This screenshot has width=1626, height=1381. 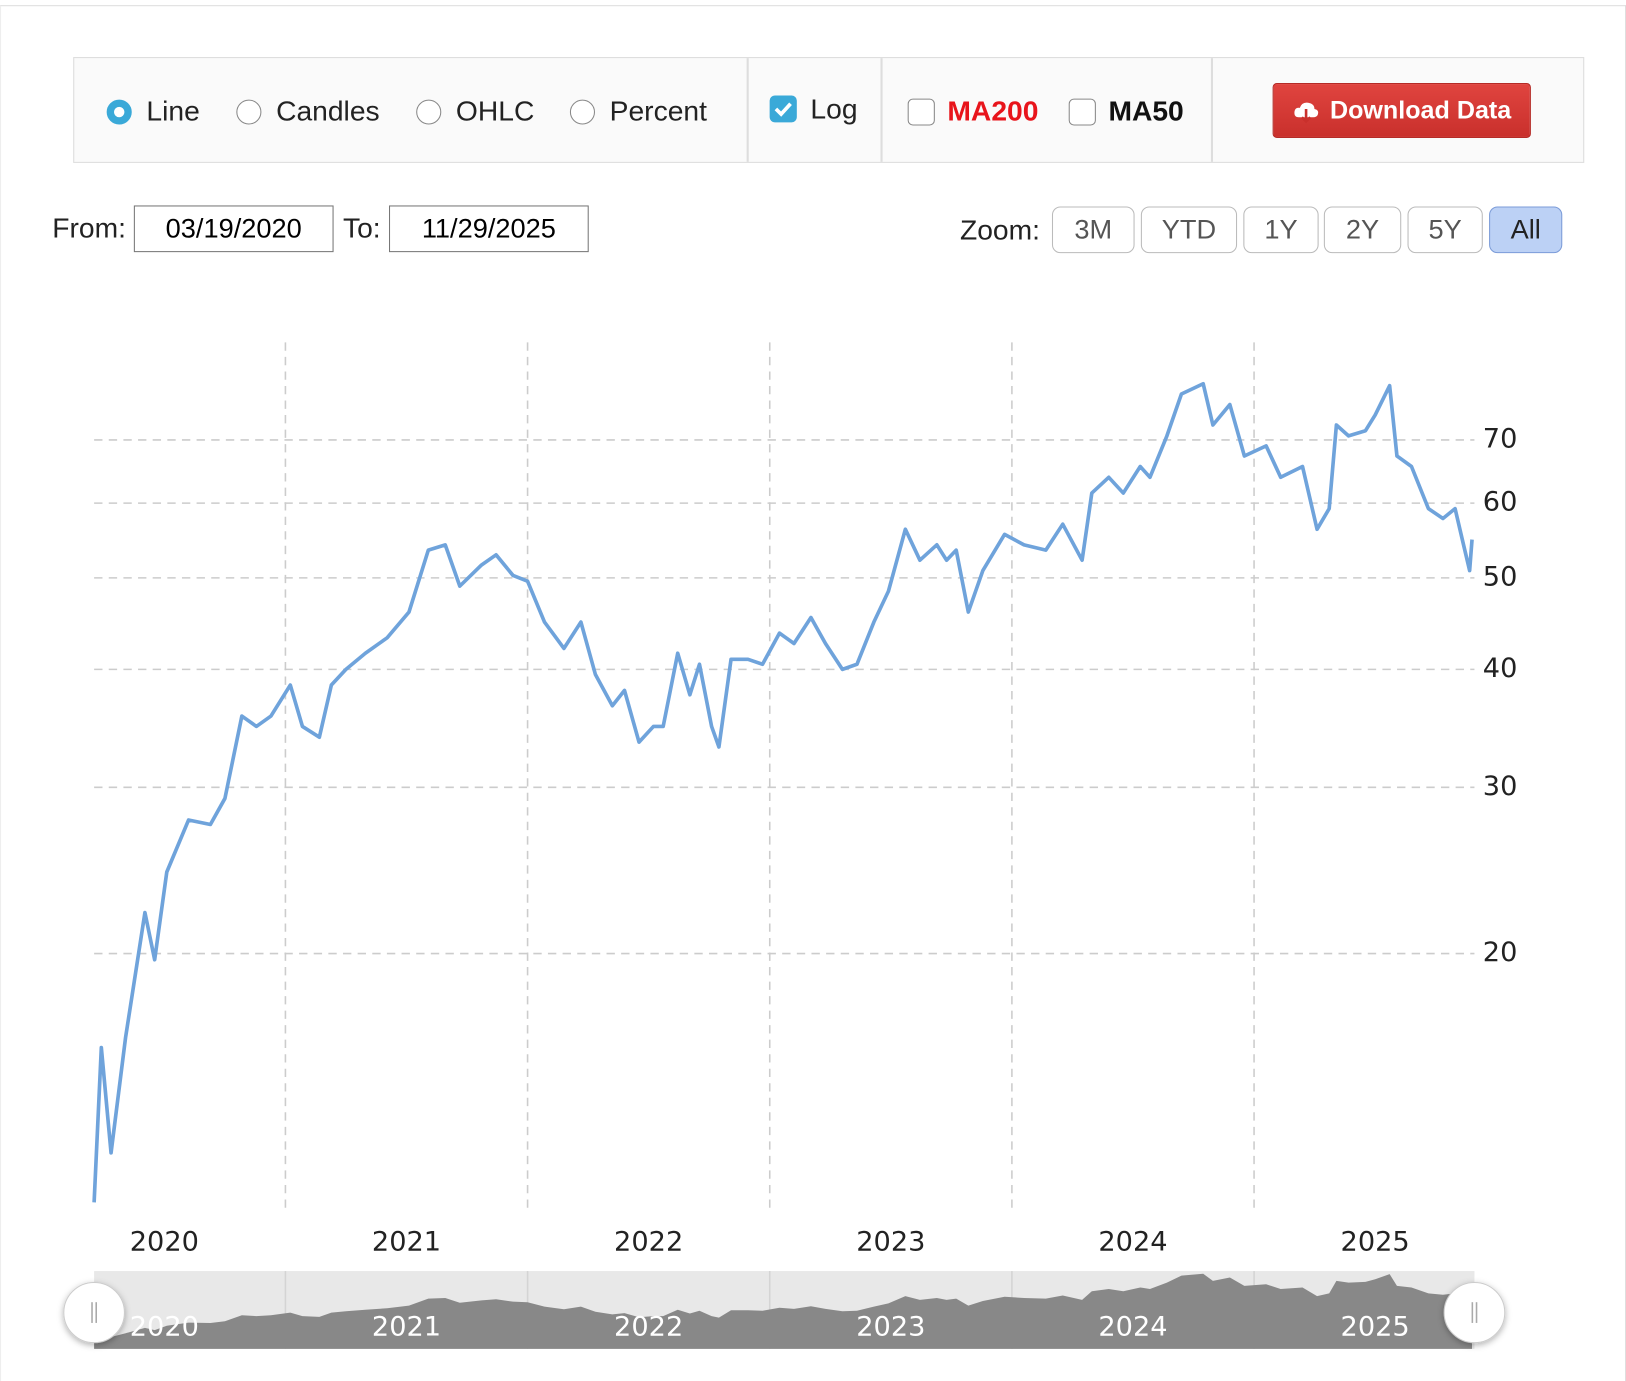 I want to click on navigator-label: 2024, so click(x=1132, y=1327).